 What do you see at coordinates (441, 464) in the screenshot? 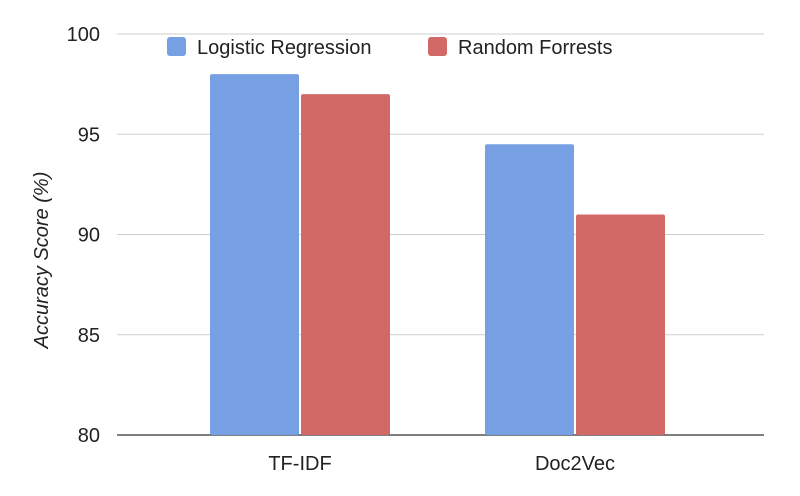
I see `x-tick-labels: TF-IDF Doc2Vec` at bounding box center [441, 464].